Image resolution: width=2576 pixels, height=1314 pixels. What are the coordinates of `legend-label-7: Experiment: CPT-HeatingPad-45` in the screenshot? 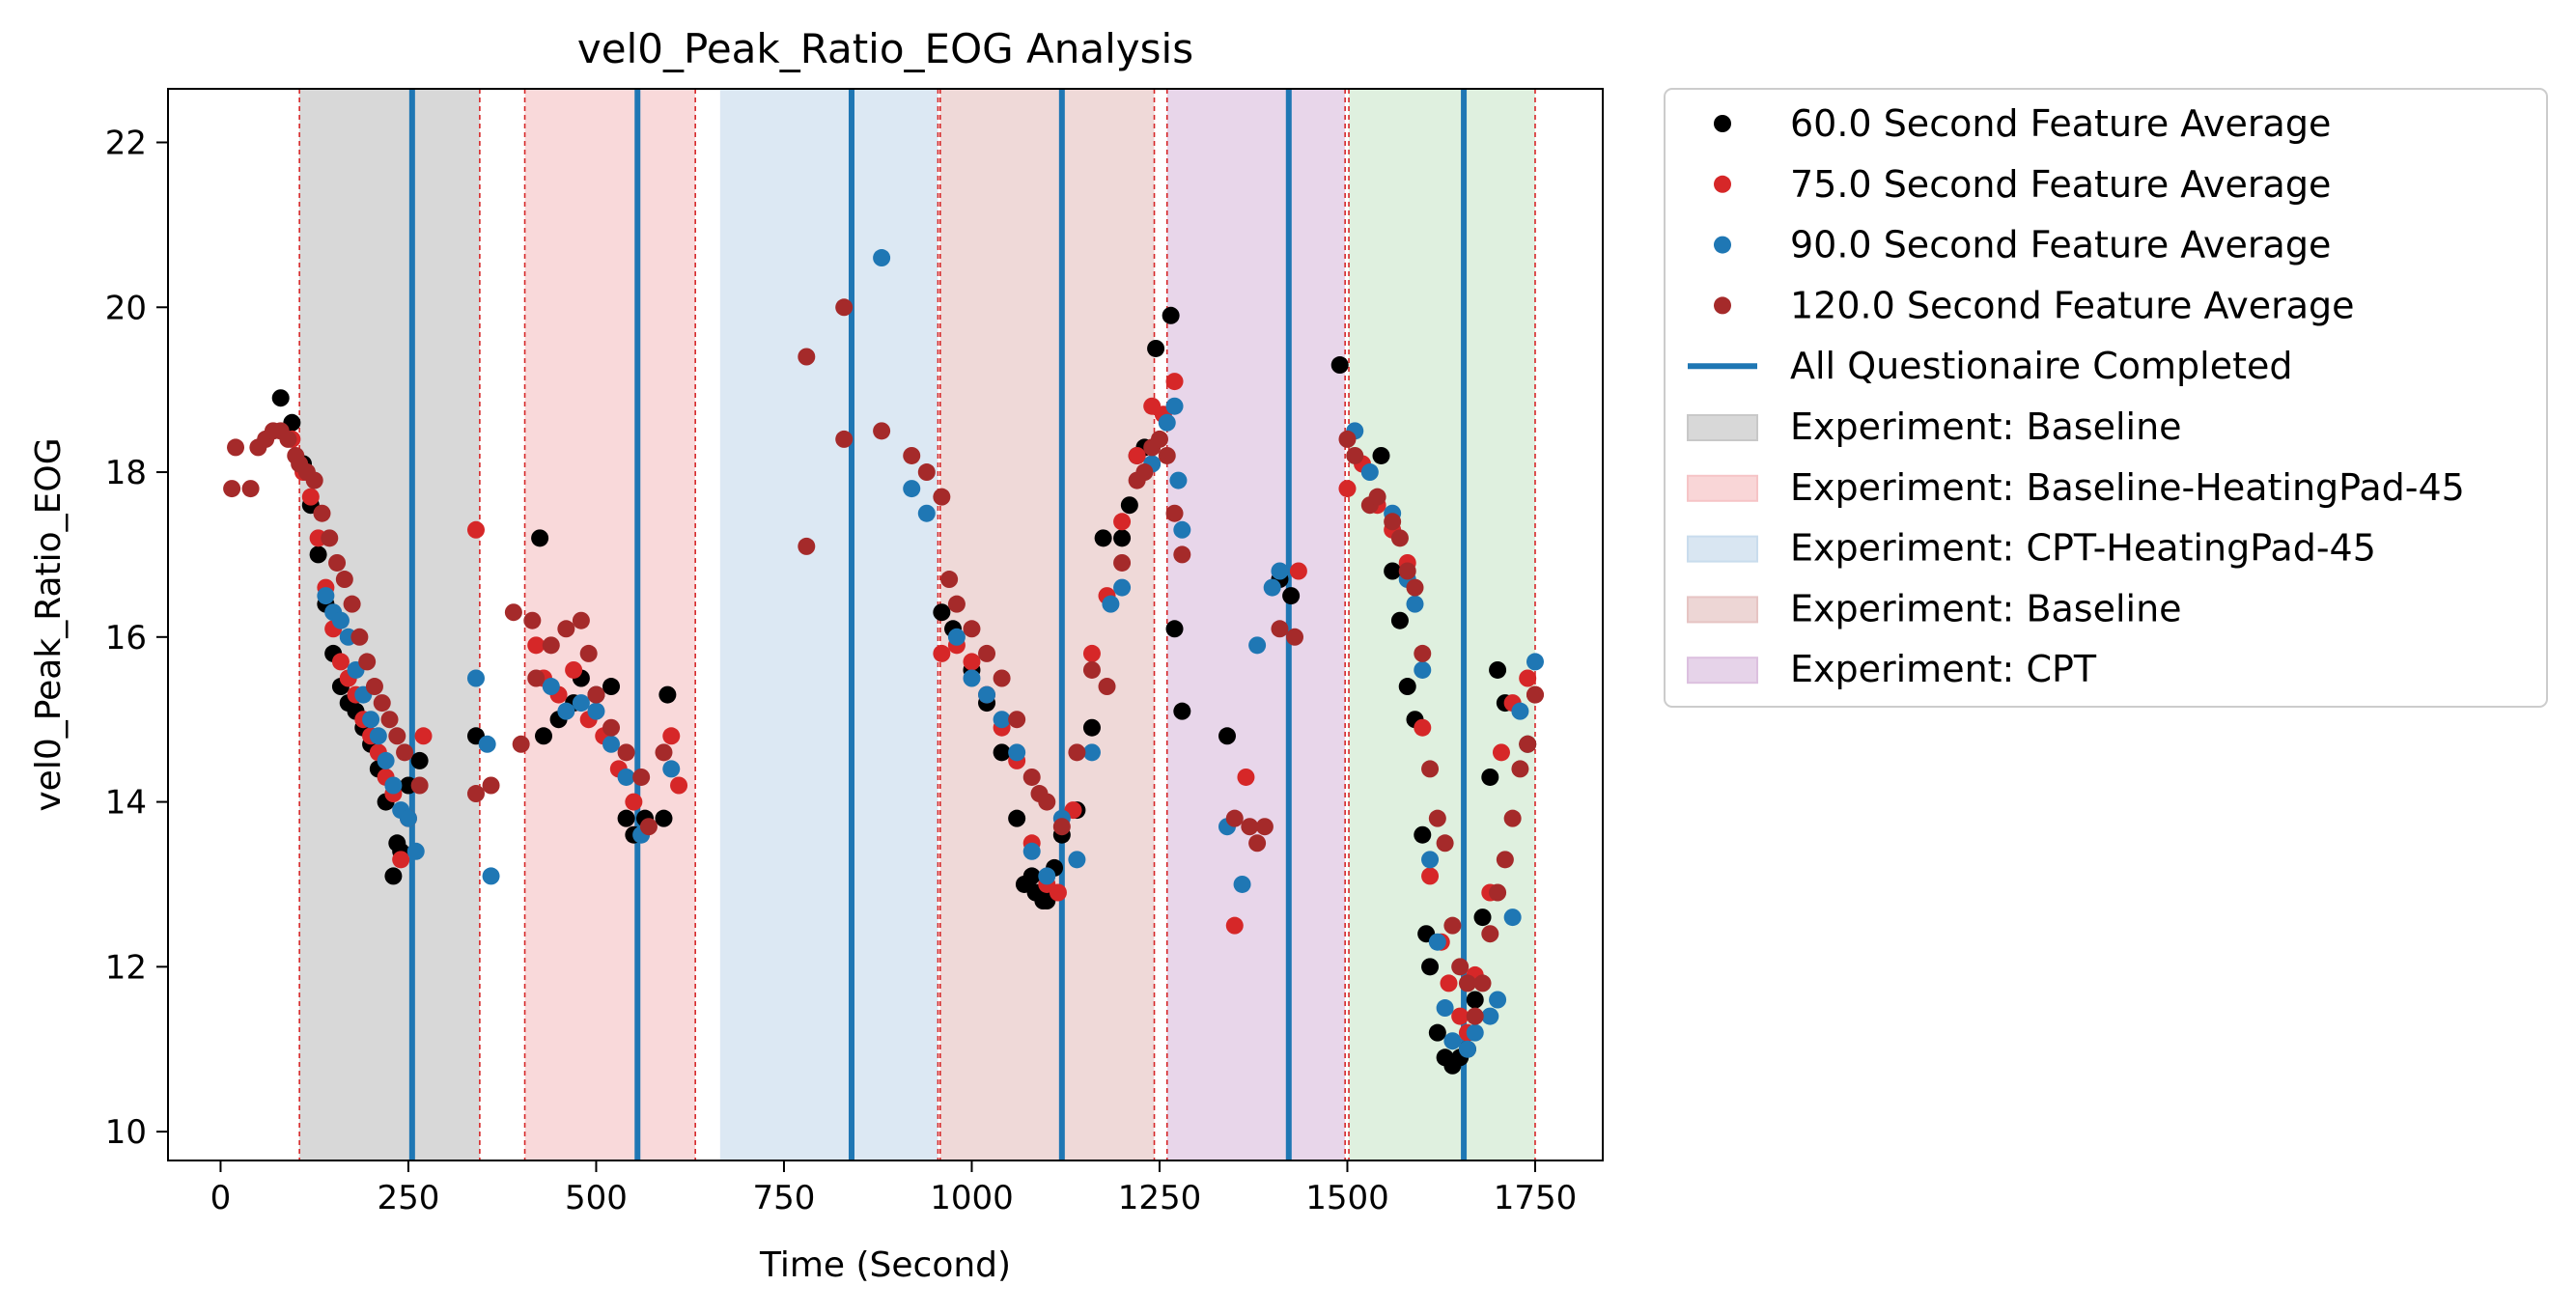 It's located at (2083, 548).